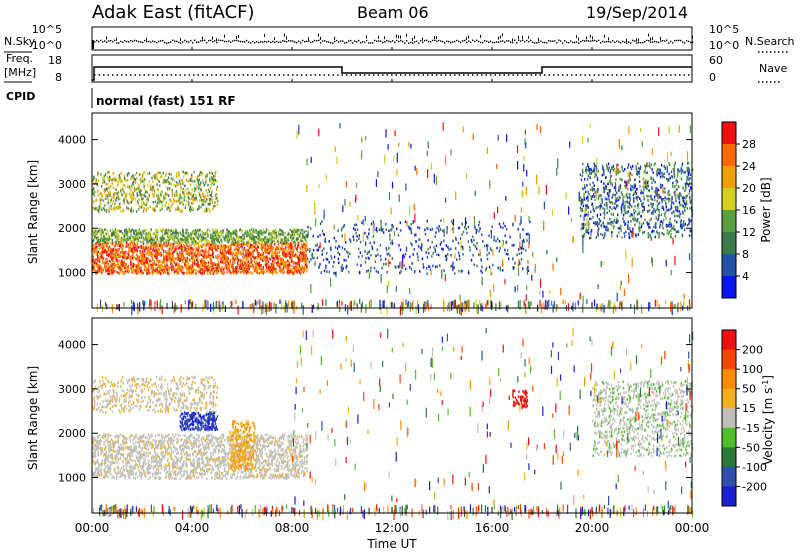 The image size is (800, 558). Describe the element at coordinates (712, 77) in the screenshot. I see `freq-right-tick-bottom: 0` at that location.